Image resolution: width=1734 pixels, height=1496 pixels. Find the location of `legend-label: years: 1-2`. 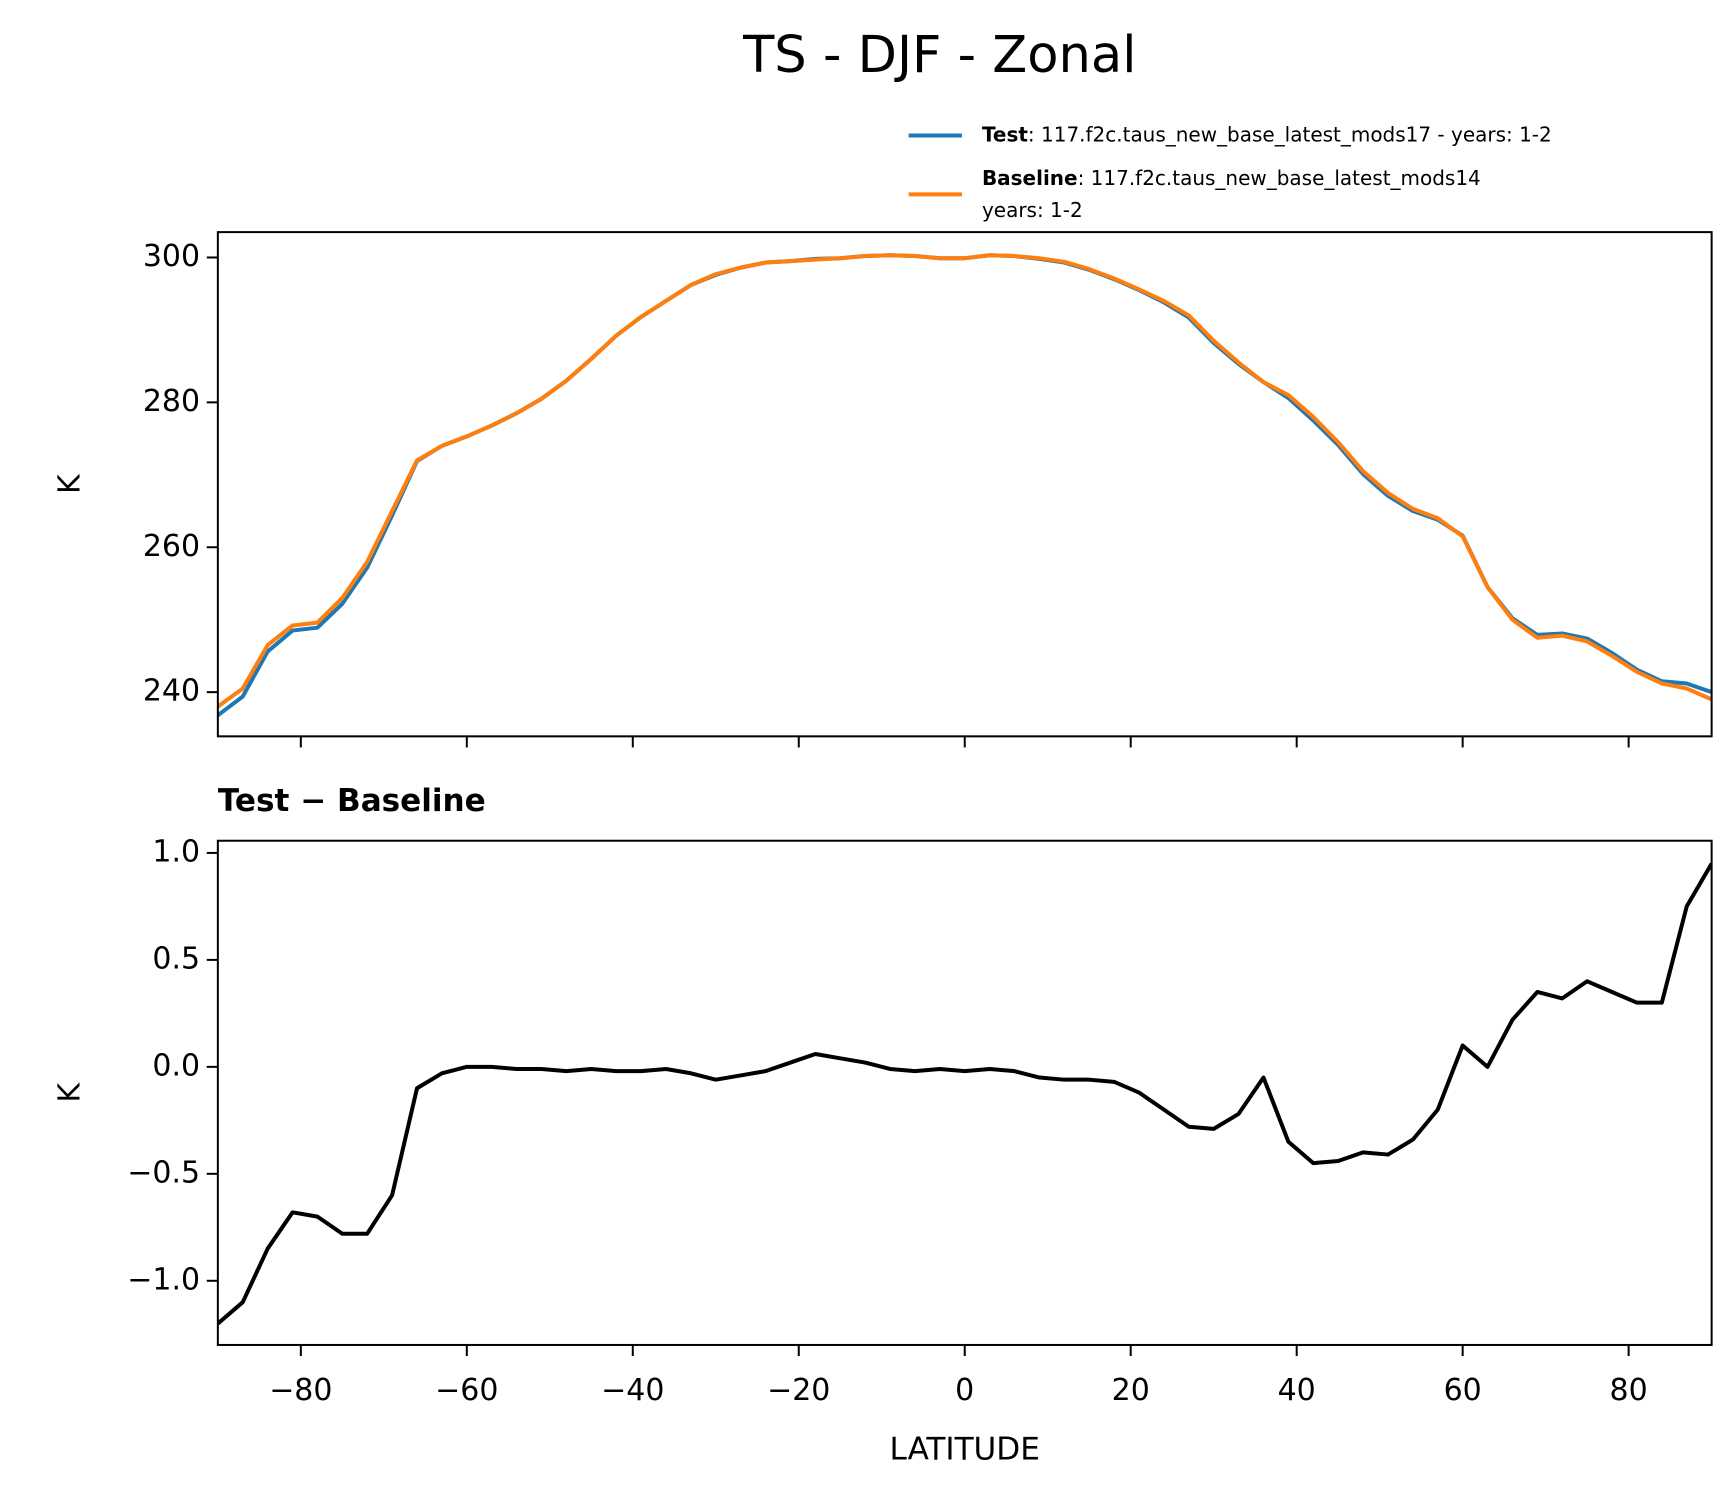

legend-label: years: 1-2 is located at coordinates (1032, 210).